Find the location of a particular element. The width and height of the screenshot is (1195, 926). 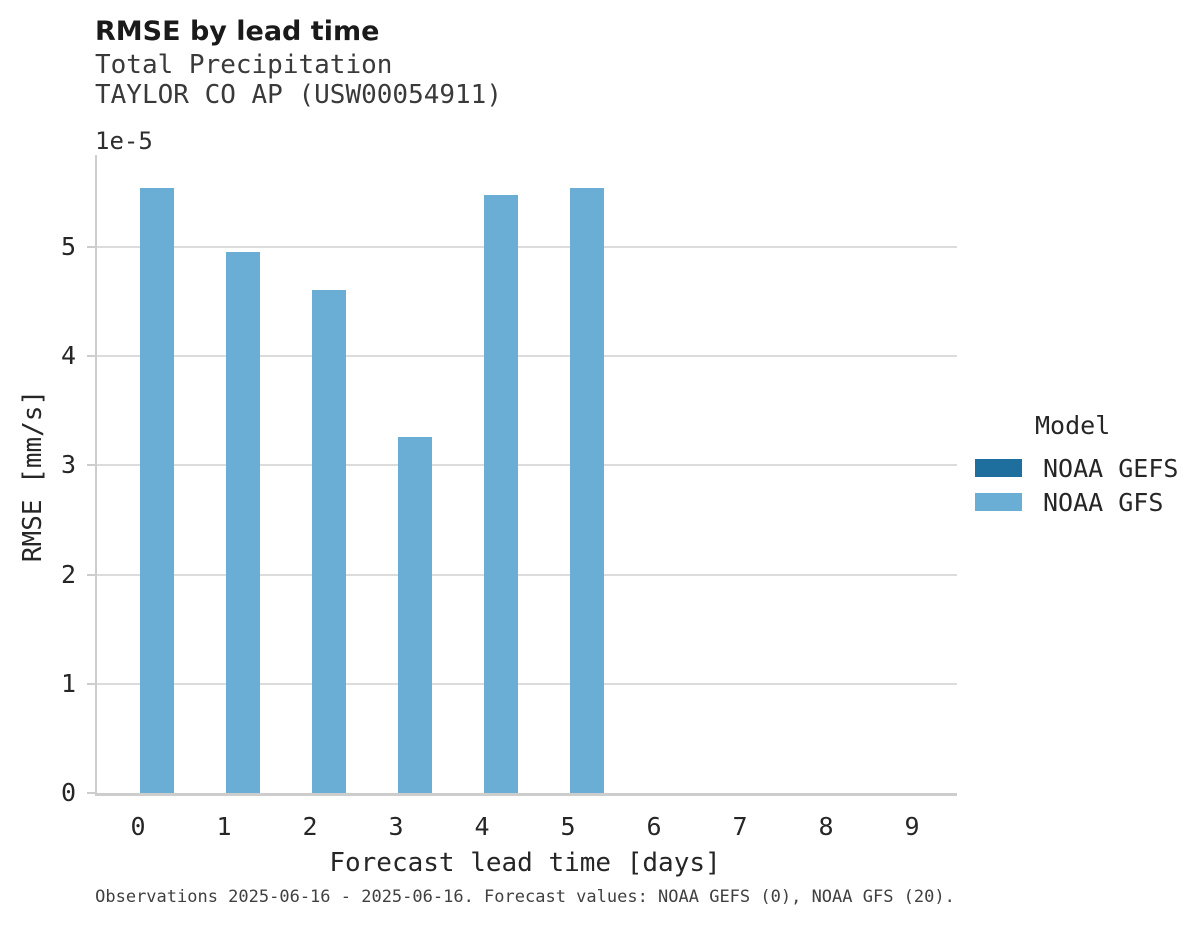

legend-swatch-noaa-gfs is located at coordinates (998, 502).